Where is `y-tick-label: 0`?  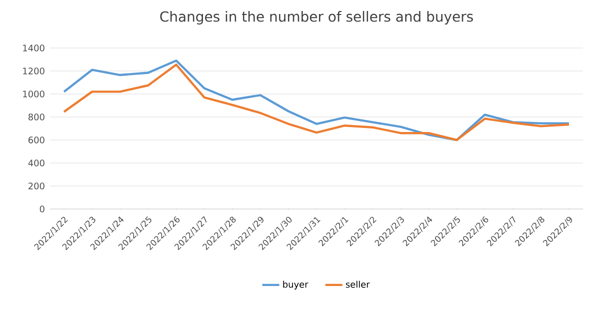 y-tick-label: 0 is located at coordinates (42, 209).